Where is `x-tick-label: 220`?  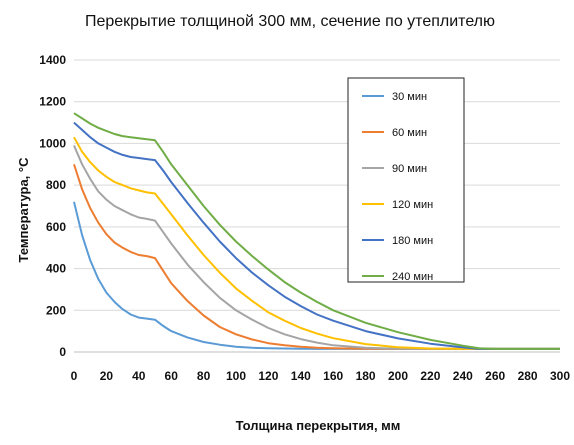
x-tick-label: 220 is located at coordinates (430, 376).